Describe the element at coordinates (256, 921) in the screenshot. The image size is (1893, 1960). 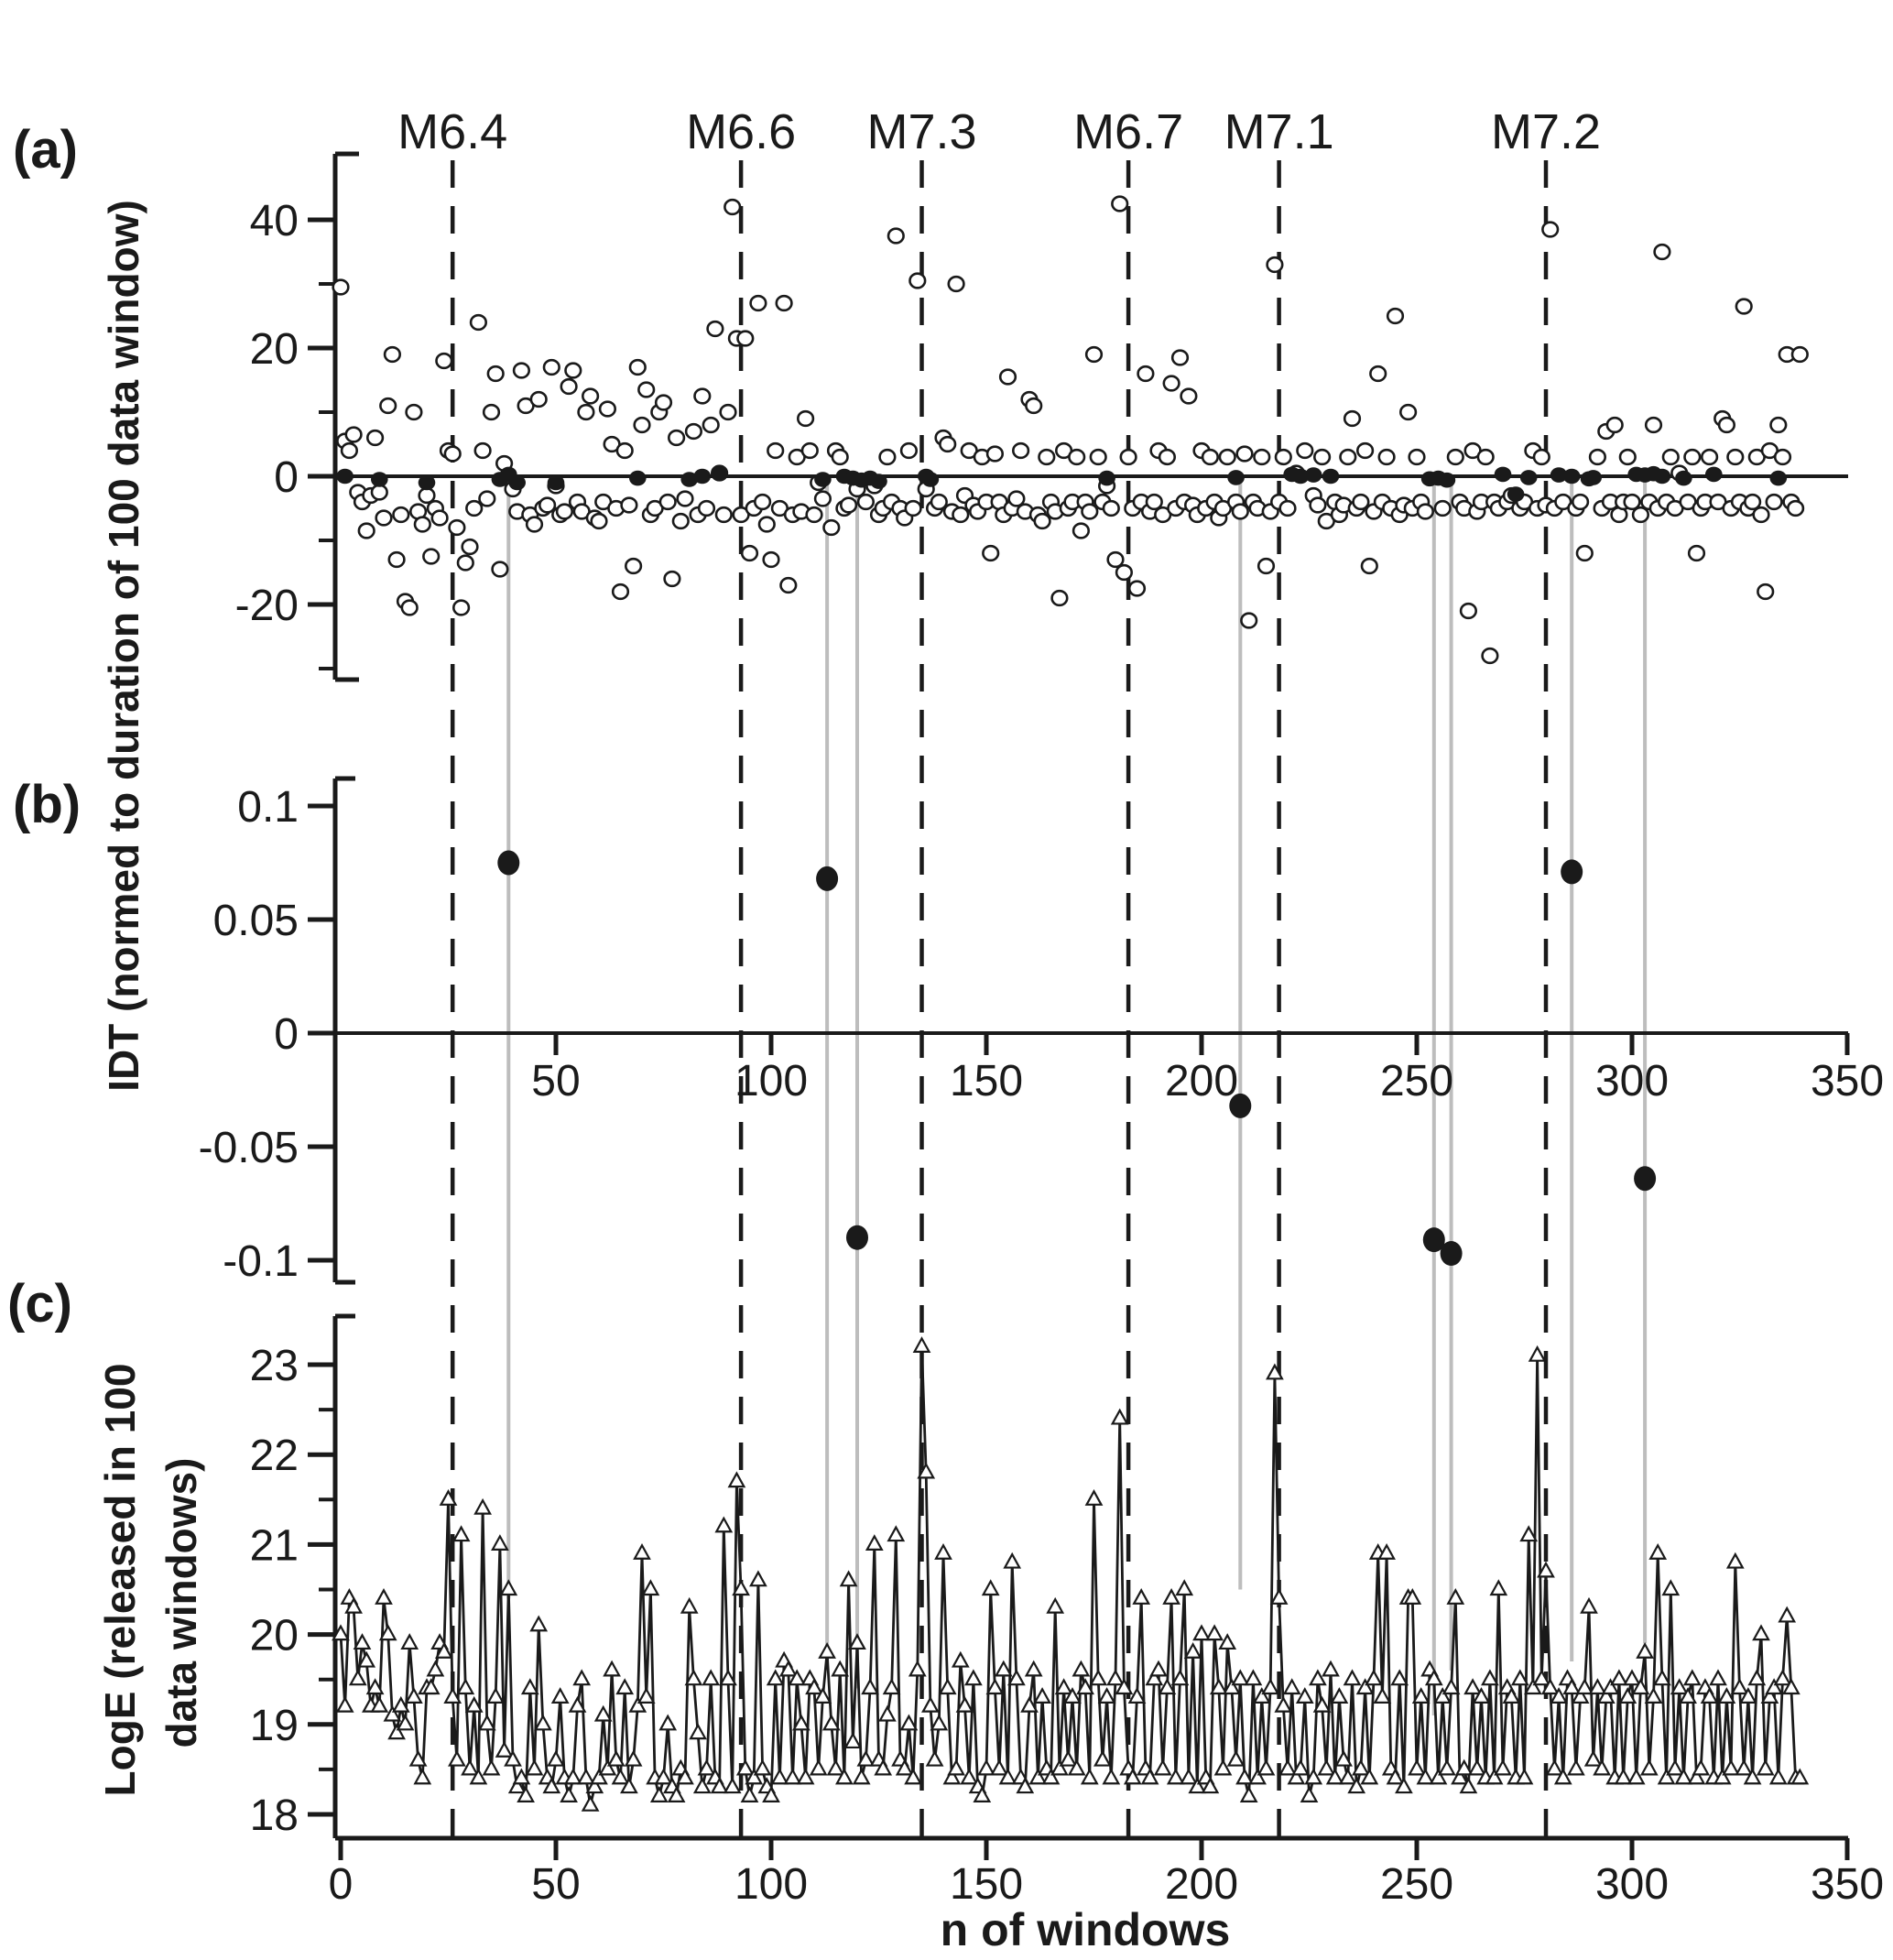
I see `svg-text: 0.05` at that location.